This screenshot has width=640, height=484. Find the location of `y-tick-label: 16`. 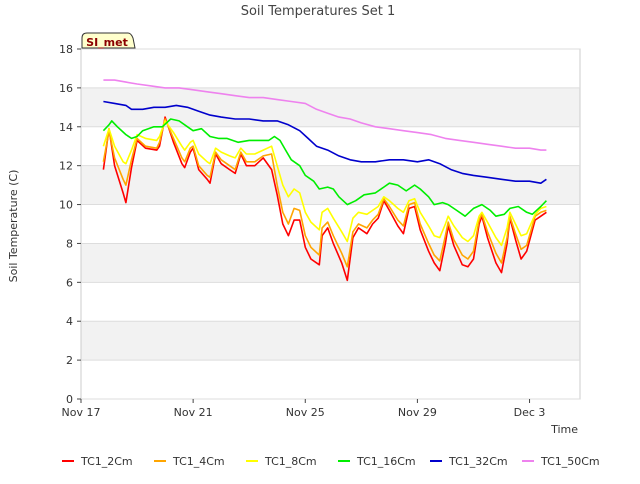

y-tick-label: 16 is located at coordinates (66, 88).